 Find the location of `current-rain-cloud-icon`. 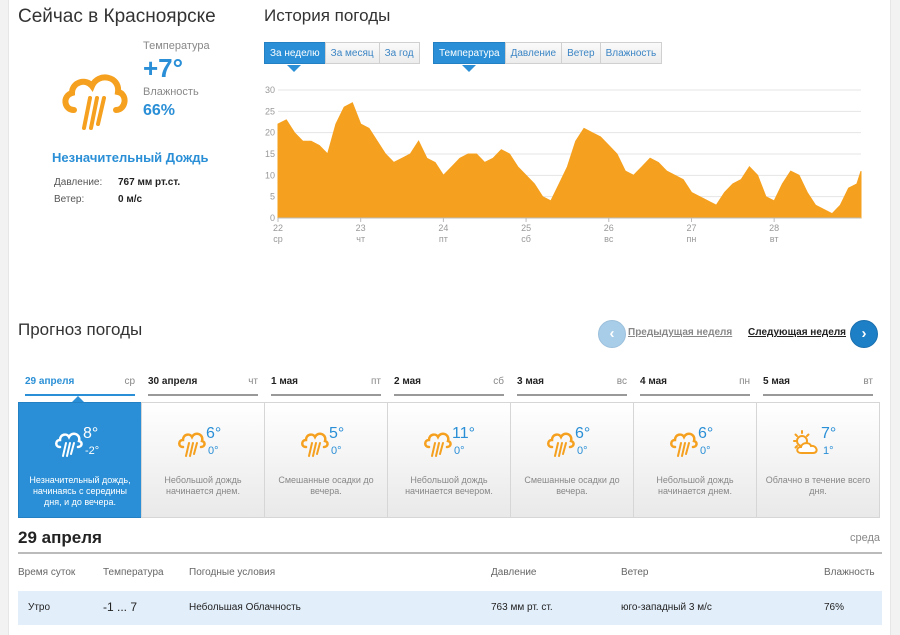

current-rain-cloud-icon is located at coordinates (95, 101).